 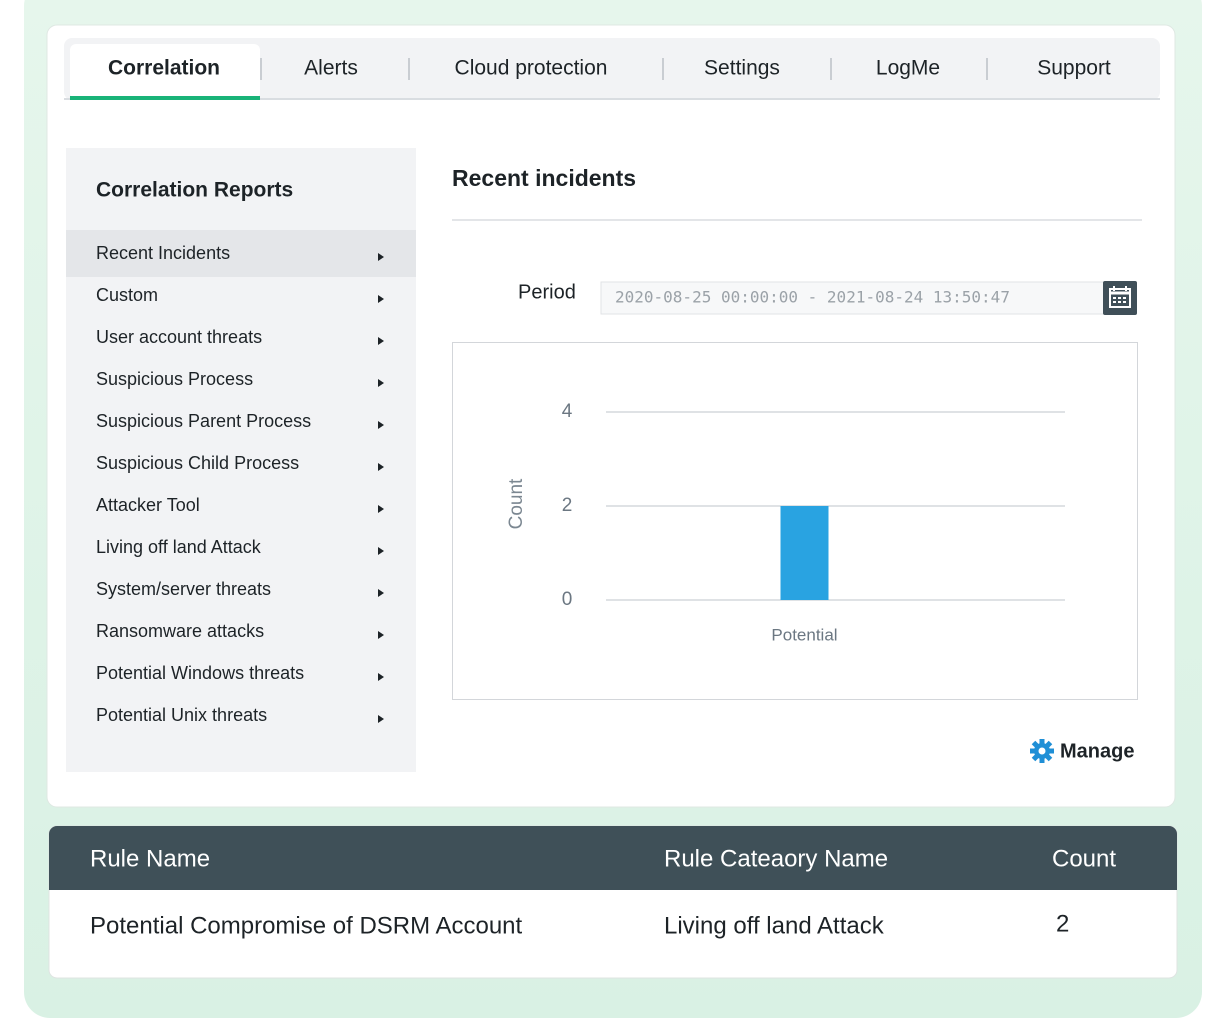 What do you see at coordinates (1097, 751) in the screenshot?
I see `manage-link: Manage` at bounding box center [1097, 751].